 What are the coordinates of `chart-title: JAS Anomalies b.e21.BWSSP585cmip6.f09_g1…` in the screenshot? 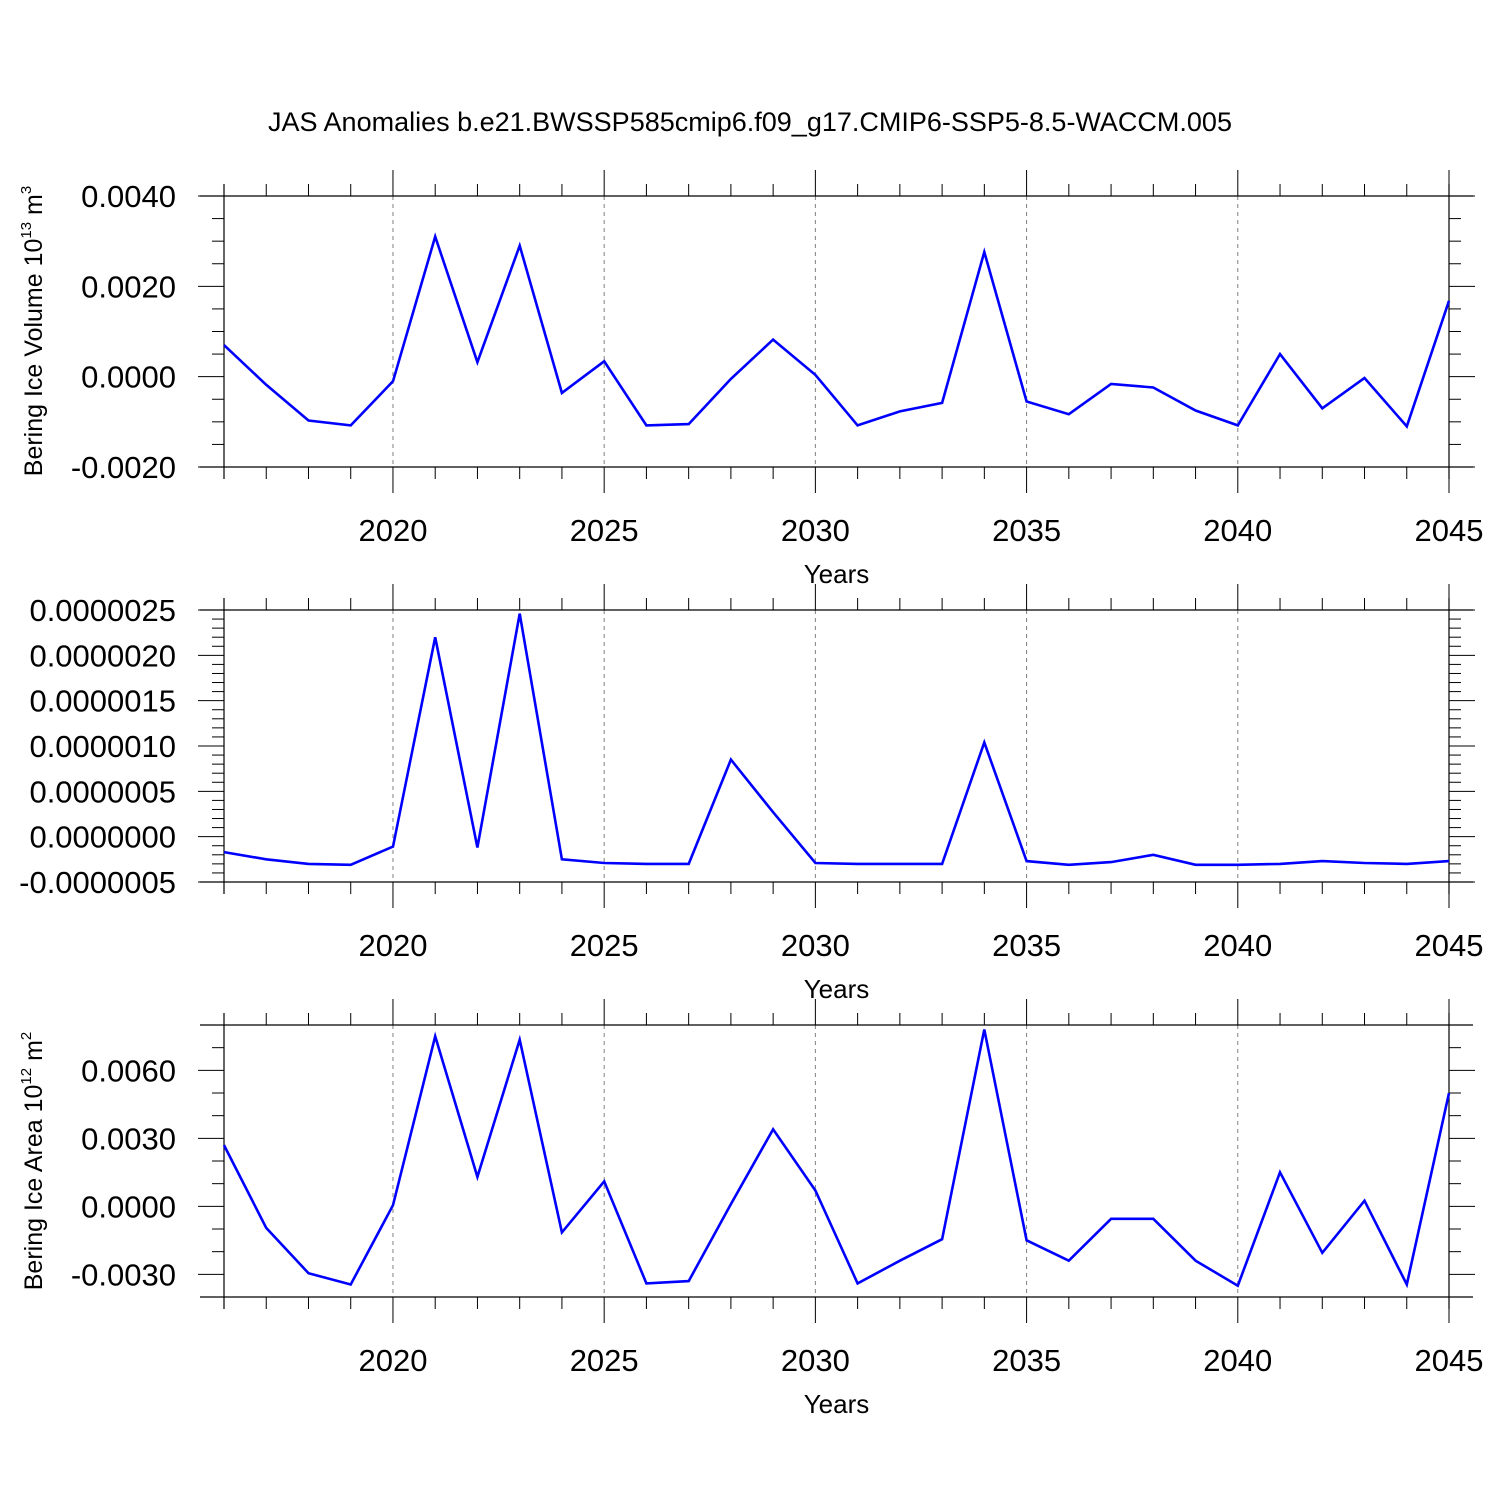 It's located at (750, 122).